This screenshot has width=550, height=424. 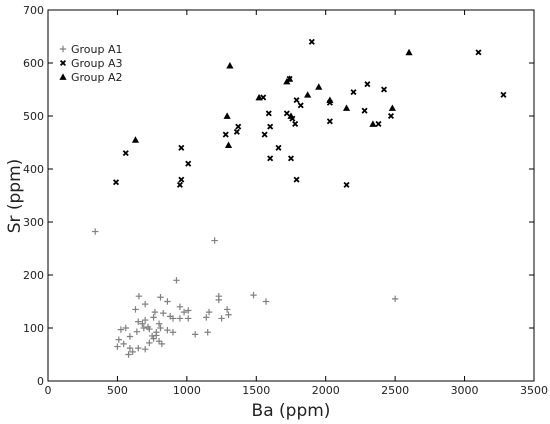 I want to click on x-tick-label: 2000, so click(x=326, y=390).